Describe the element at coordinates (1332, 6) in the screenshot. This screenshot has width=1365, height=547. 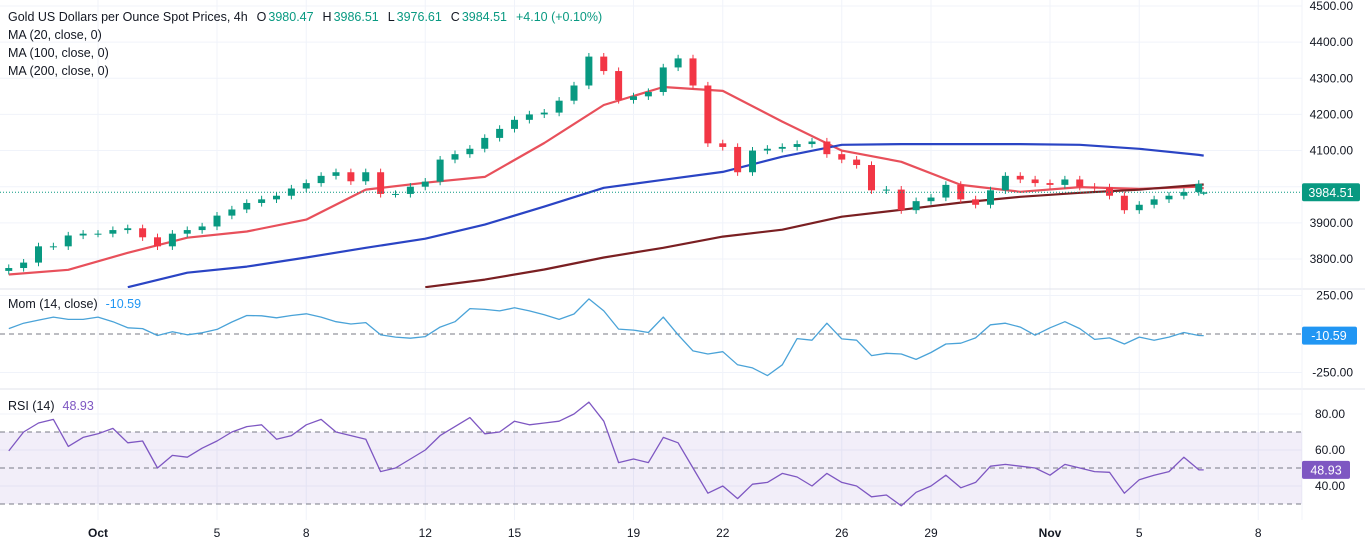
I see `price-tick-label: 4500.00` at that location.